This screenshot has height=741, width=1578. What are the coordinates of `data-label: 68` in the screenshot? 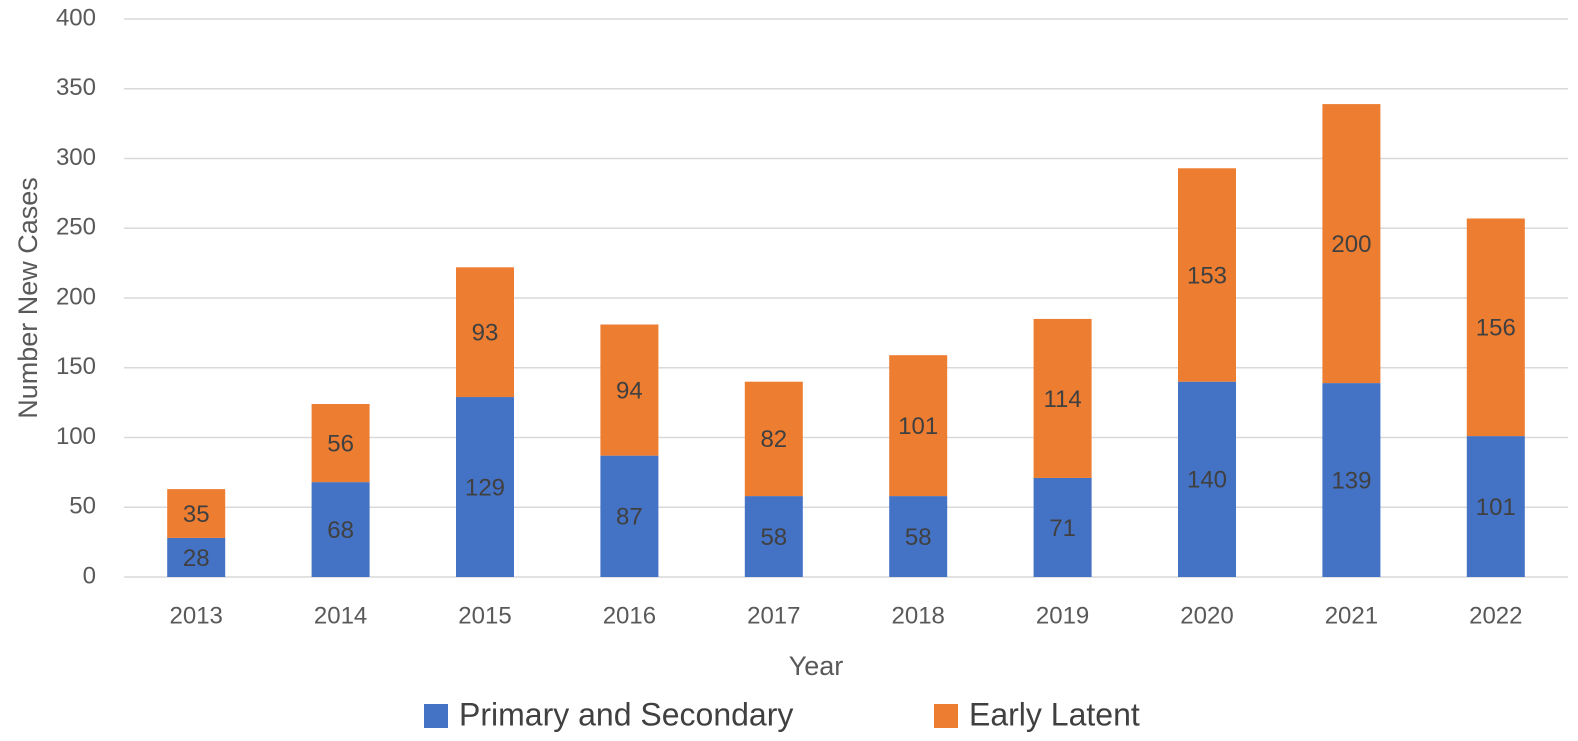 It's located at (340, 530).